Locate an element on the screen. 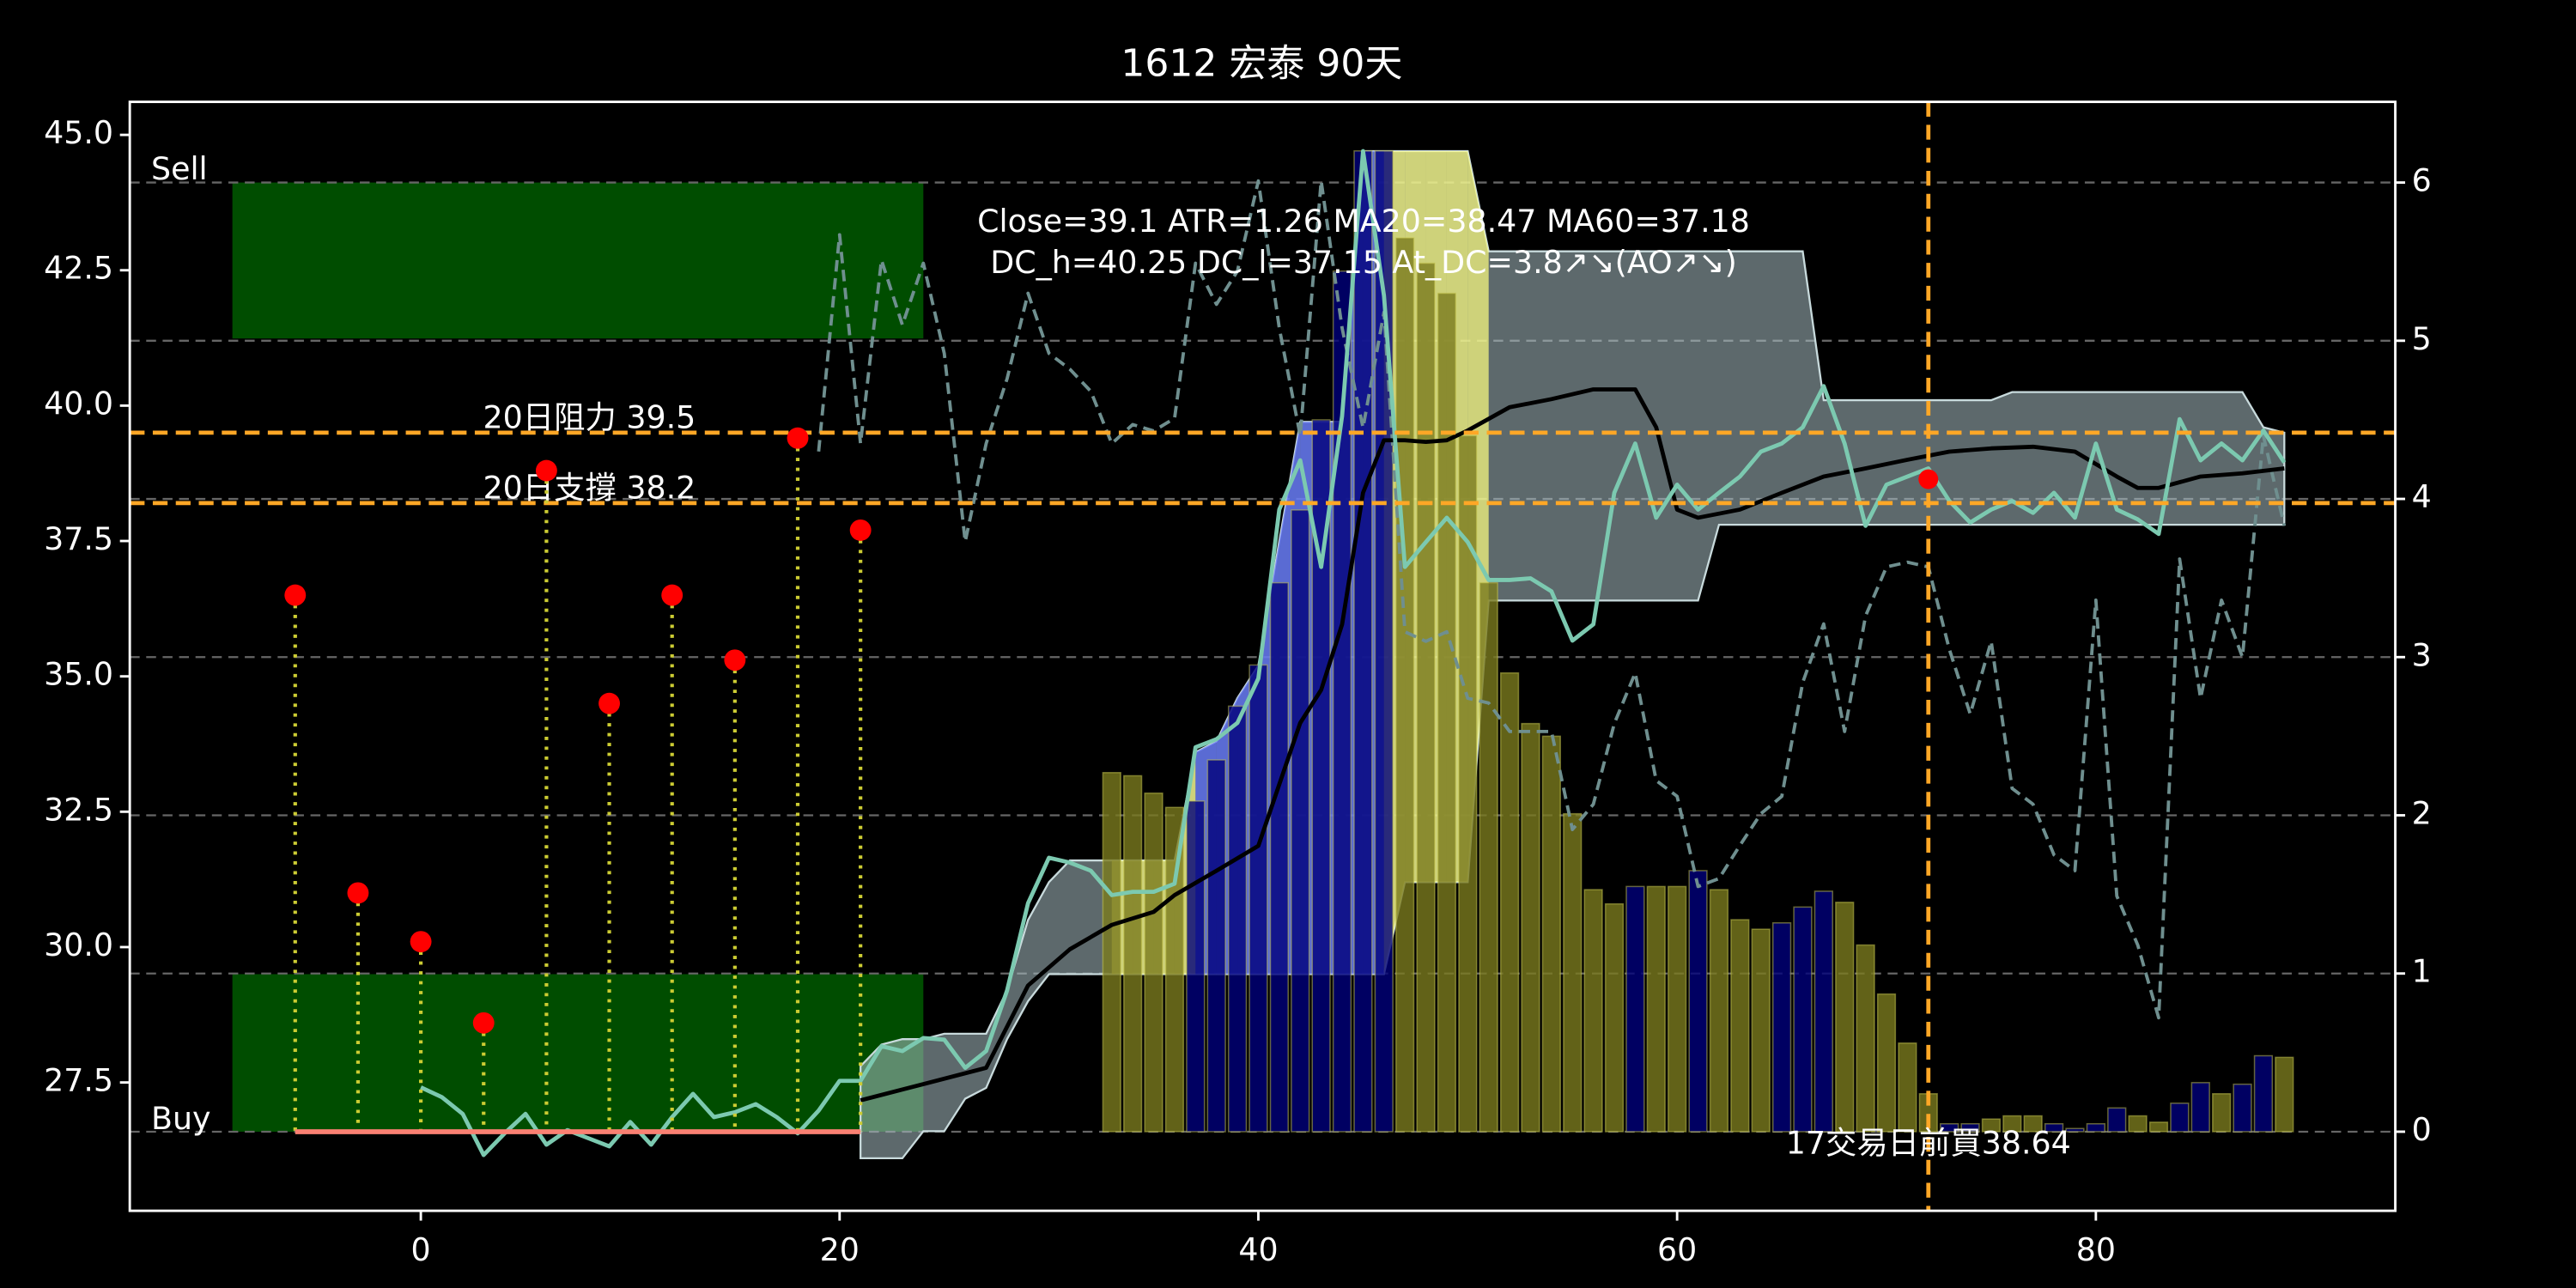 This screenshot has height=1288, width=2576. level-label: 20日支撐 38.2 is located at coordinates (589, 488).